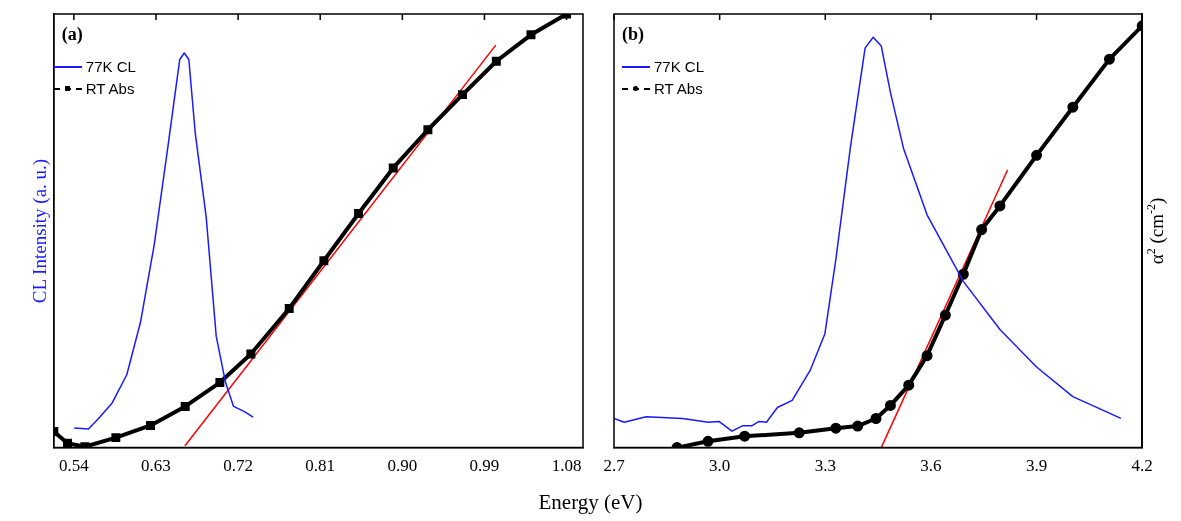  Describe the element at coordinates (238, 466) in the screenshot. I see `x-tick-label: 0.72` at that location.